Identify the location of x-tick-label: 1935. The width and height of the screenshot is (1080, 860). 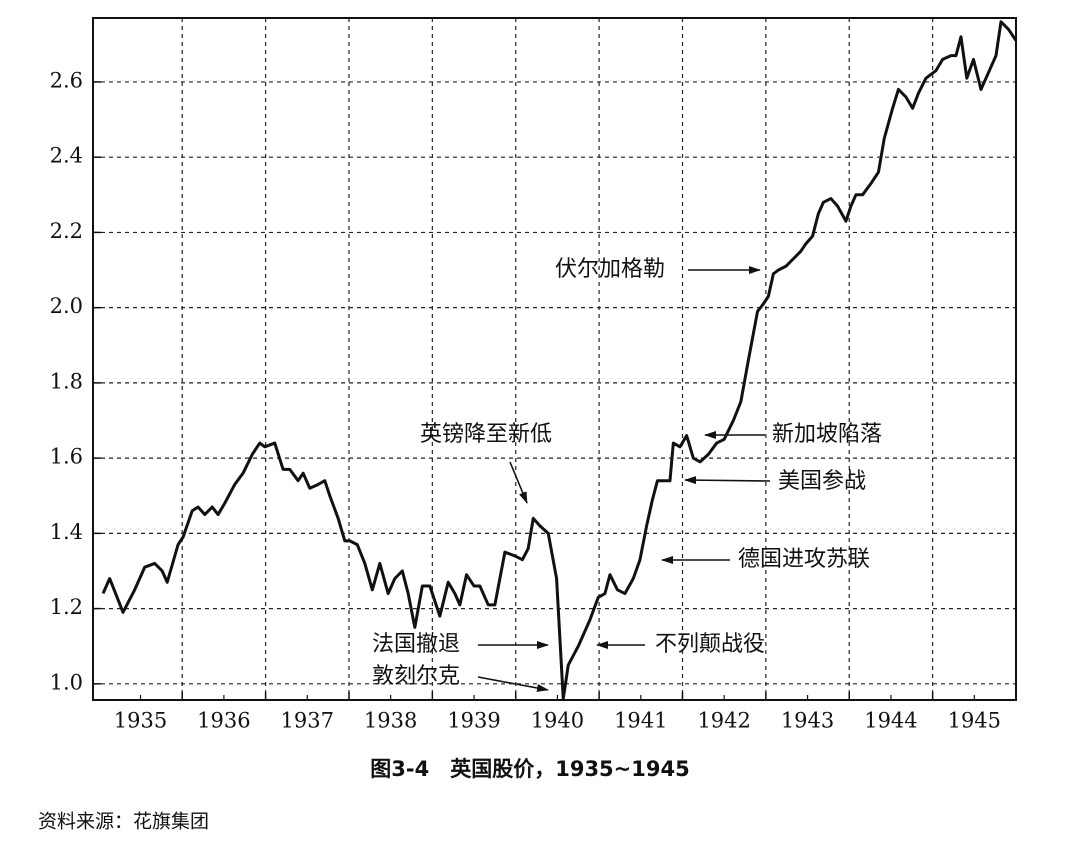
(140, 721).